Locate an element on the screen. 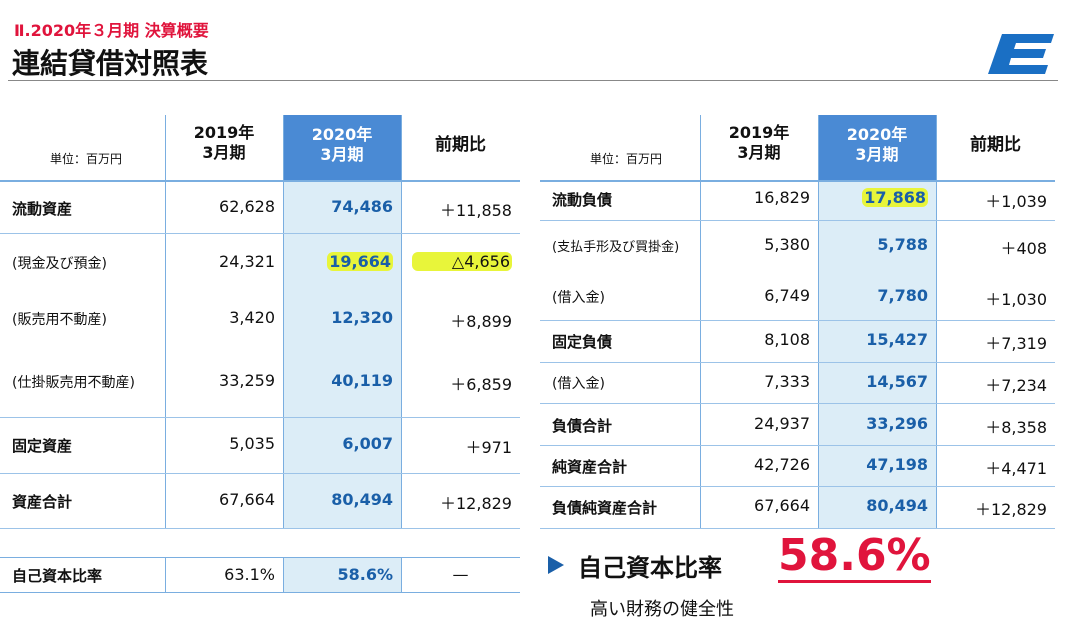 The height and width of the screenshot is (630, 1085). value-diff-cell: ＋8,358 is located at coordinates (991, 426).